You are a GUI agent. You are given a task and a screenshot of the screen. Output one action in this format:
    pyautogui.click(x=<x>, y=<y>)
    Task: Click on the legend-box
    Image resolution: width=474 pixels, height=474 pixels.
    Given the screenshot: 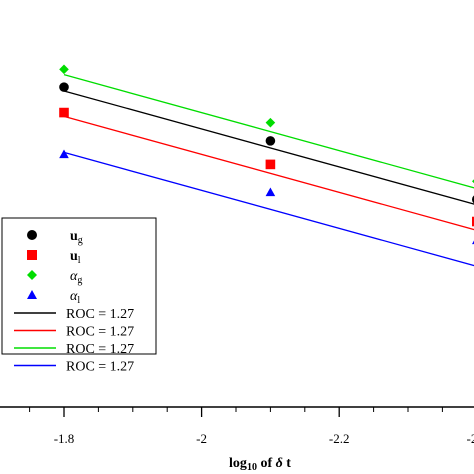 What is the action you would take?
    pyautogui.click(x=79, y=286)
    